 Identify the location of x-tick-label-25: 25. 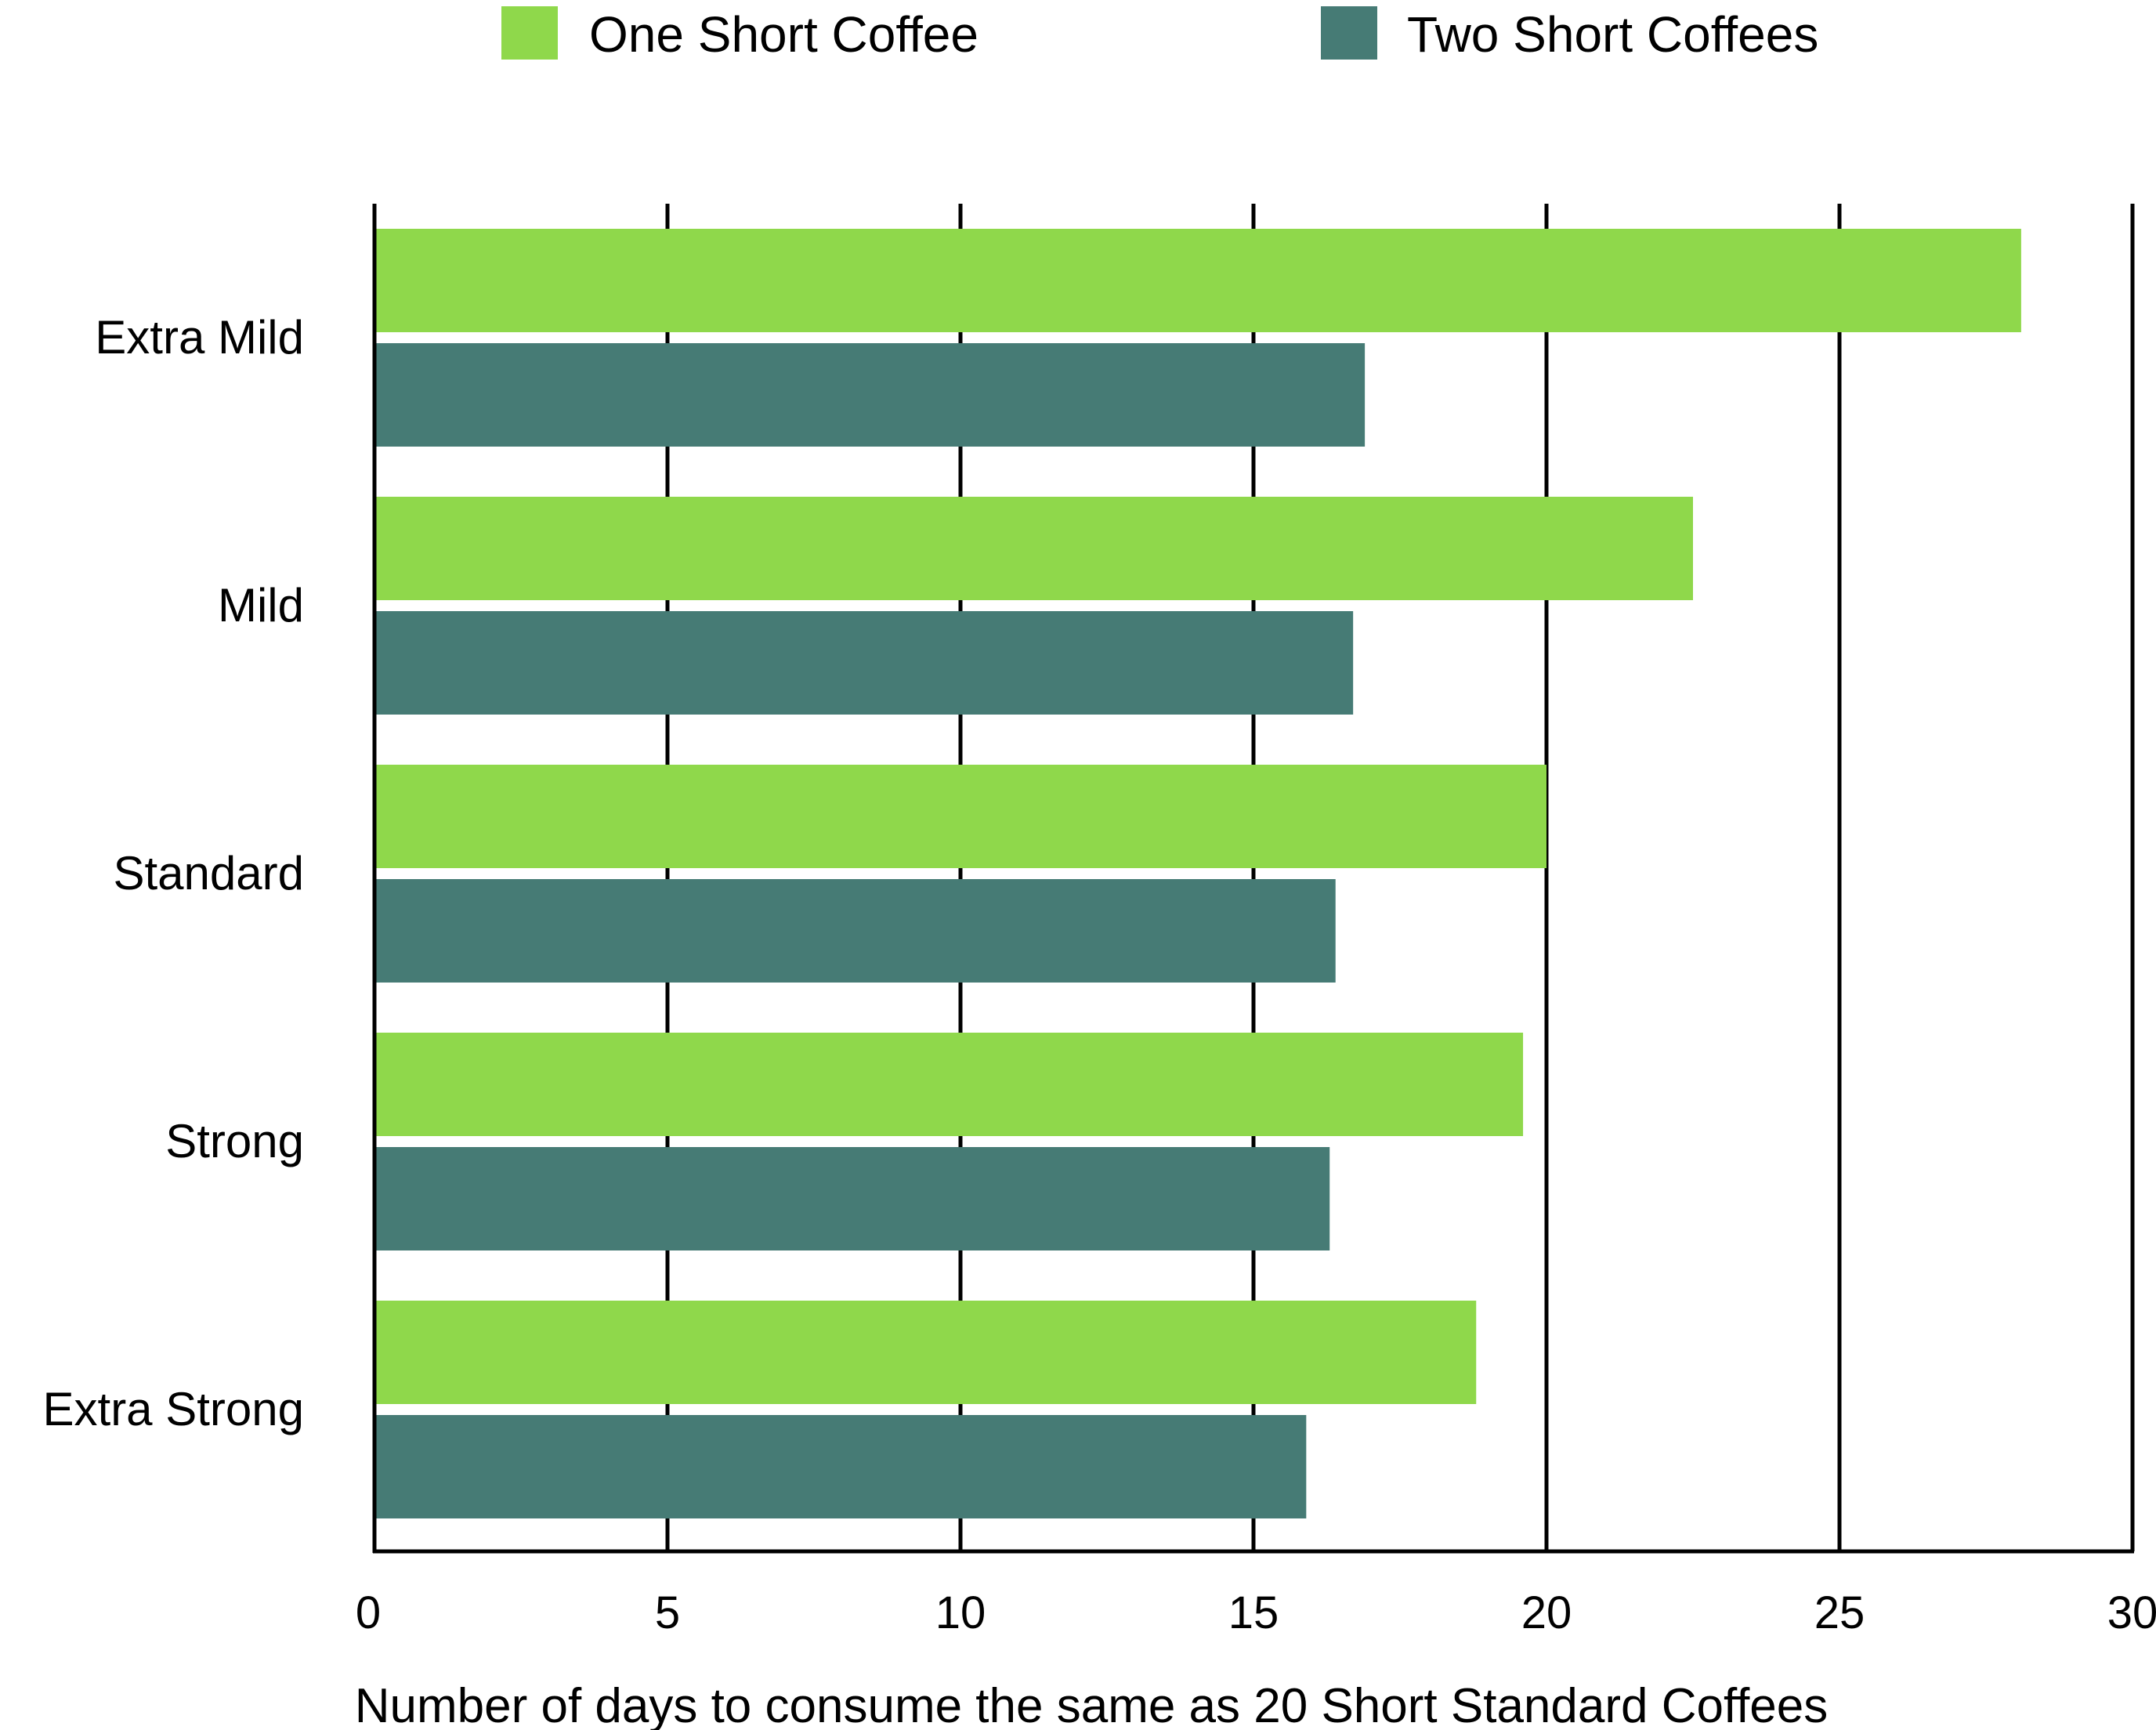
(1839, 1612).